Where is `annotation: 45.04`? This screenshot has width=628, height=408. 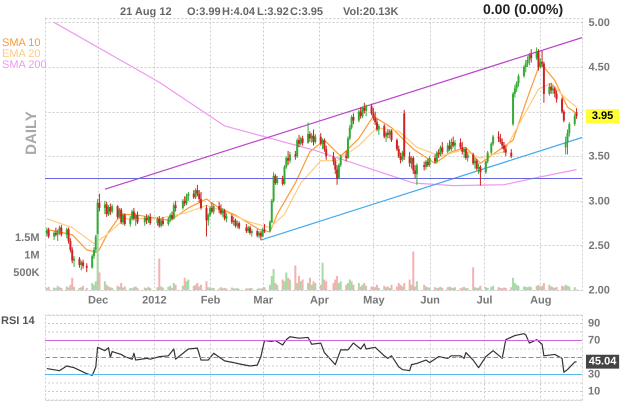
annotation: 45.04 is located at coordinates (603, 362).